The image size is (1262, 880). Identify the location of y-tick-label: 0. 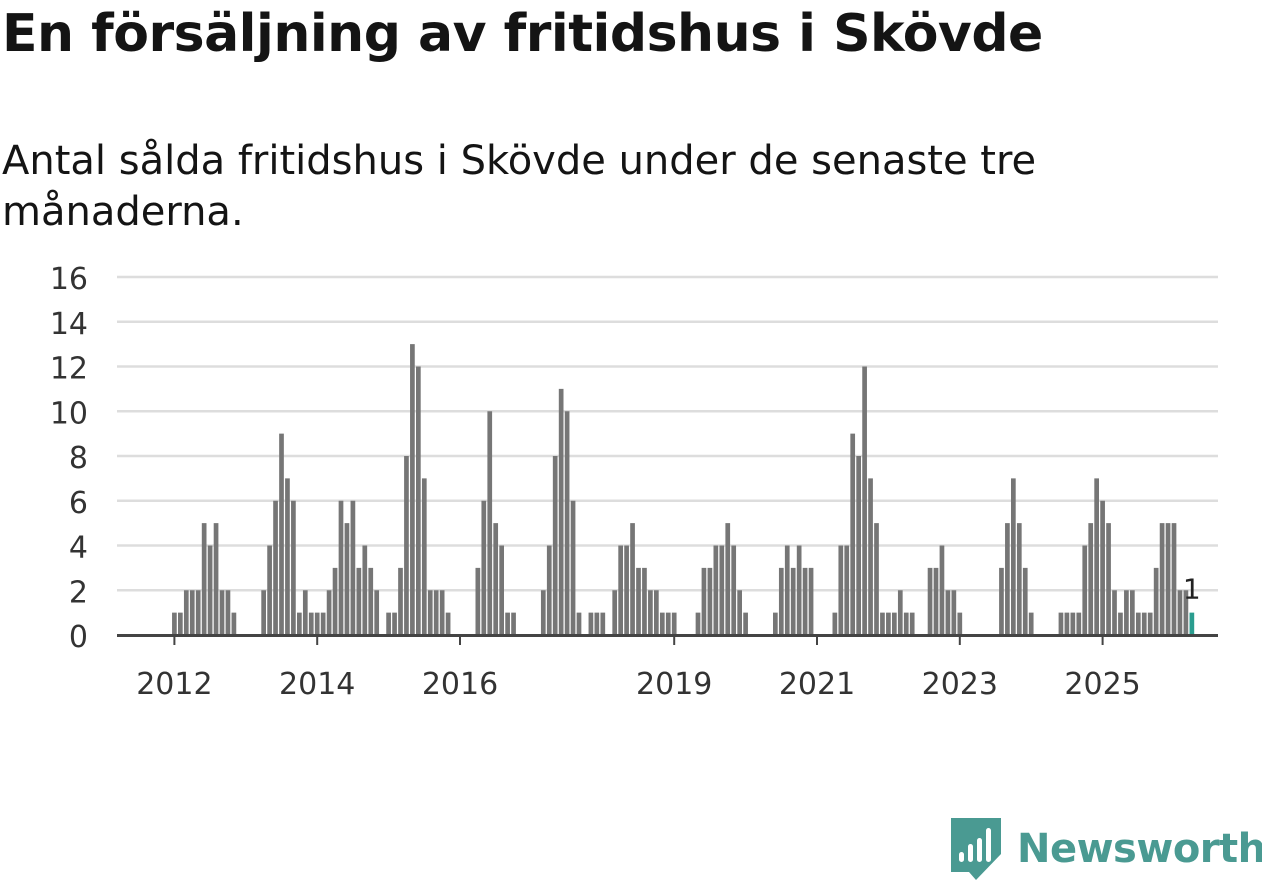
(78, 637).